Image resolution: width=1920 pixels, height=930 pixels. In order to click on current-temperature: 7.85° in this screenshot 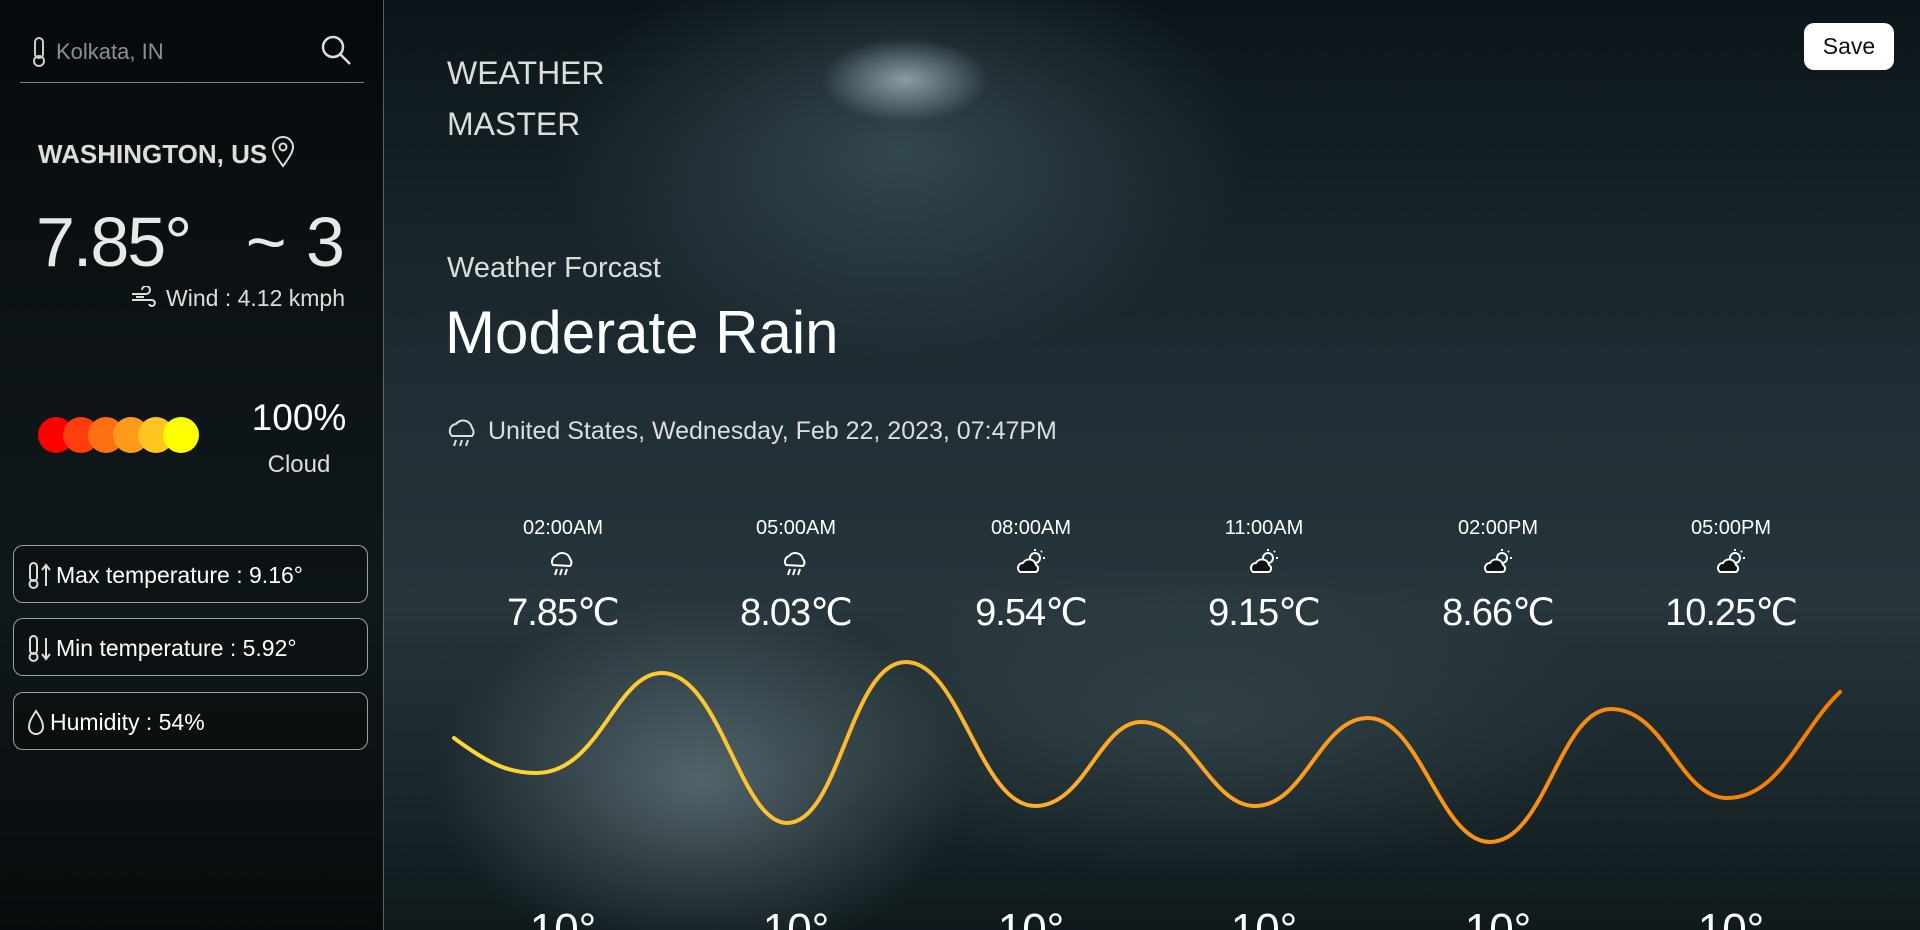, I will do `click(114, 242)`.